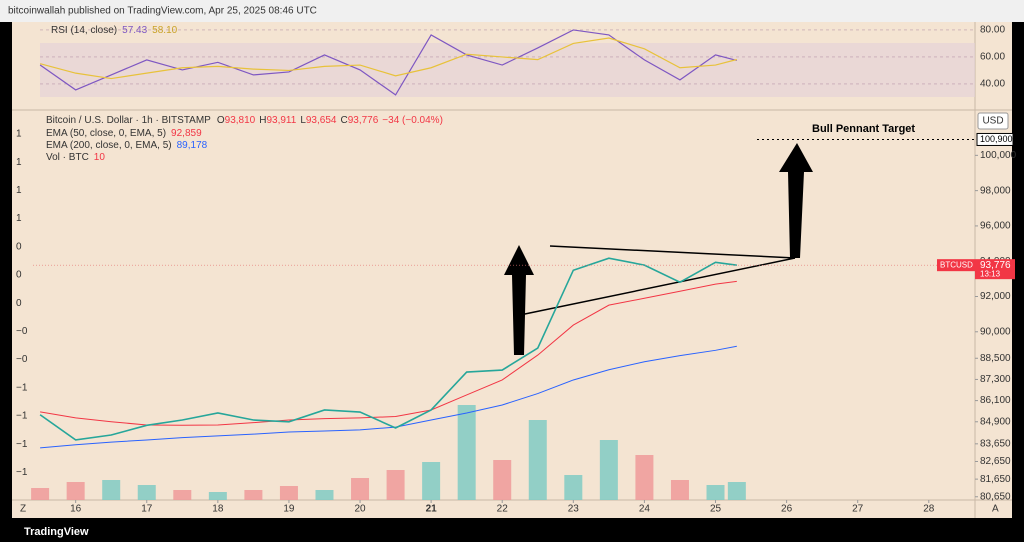 Image resolution: width=1024 pixels, height=542 pixels. What do you see at coordinates (128, 120) in the screenshot?
I see `legend-title: Bitcoin / U.S. Dollar · 1h · BITSTAMP` at bounding box center [128, 120].